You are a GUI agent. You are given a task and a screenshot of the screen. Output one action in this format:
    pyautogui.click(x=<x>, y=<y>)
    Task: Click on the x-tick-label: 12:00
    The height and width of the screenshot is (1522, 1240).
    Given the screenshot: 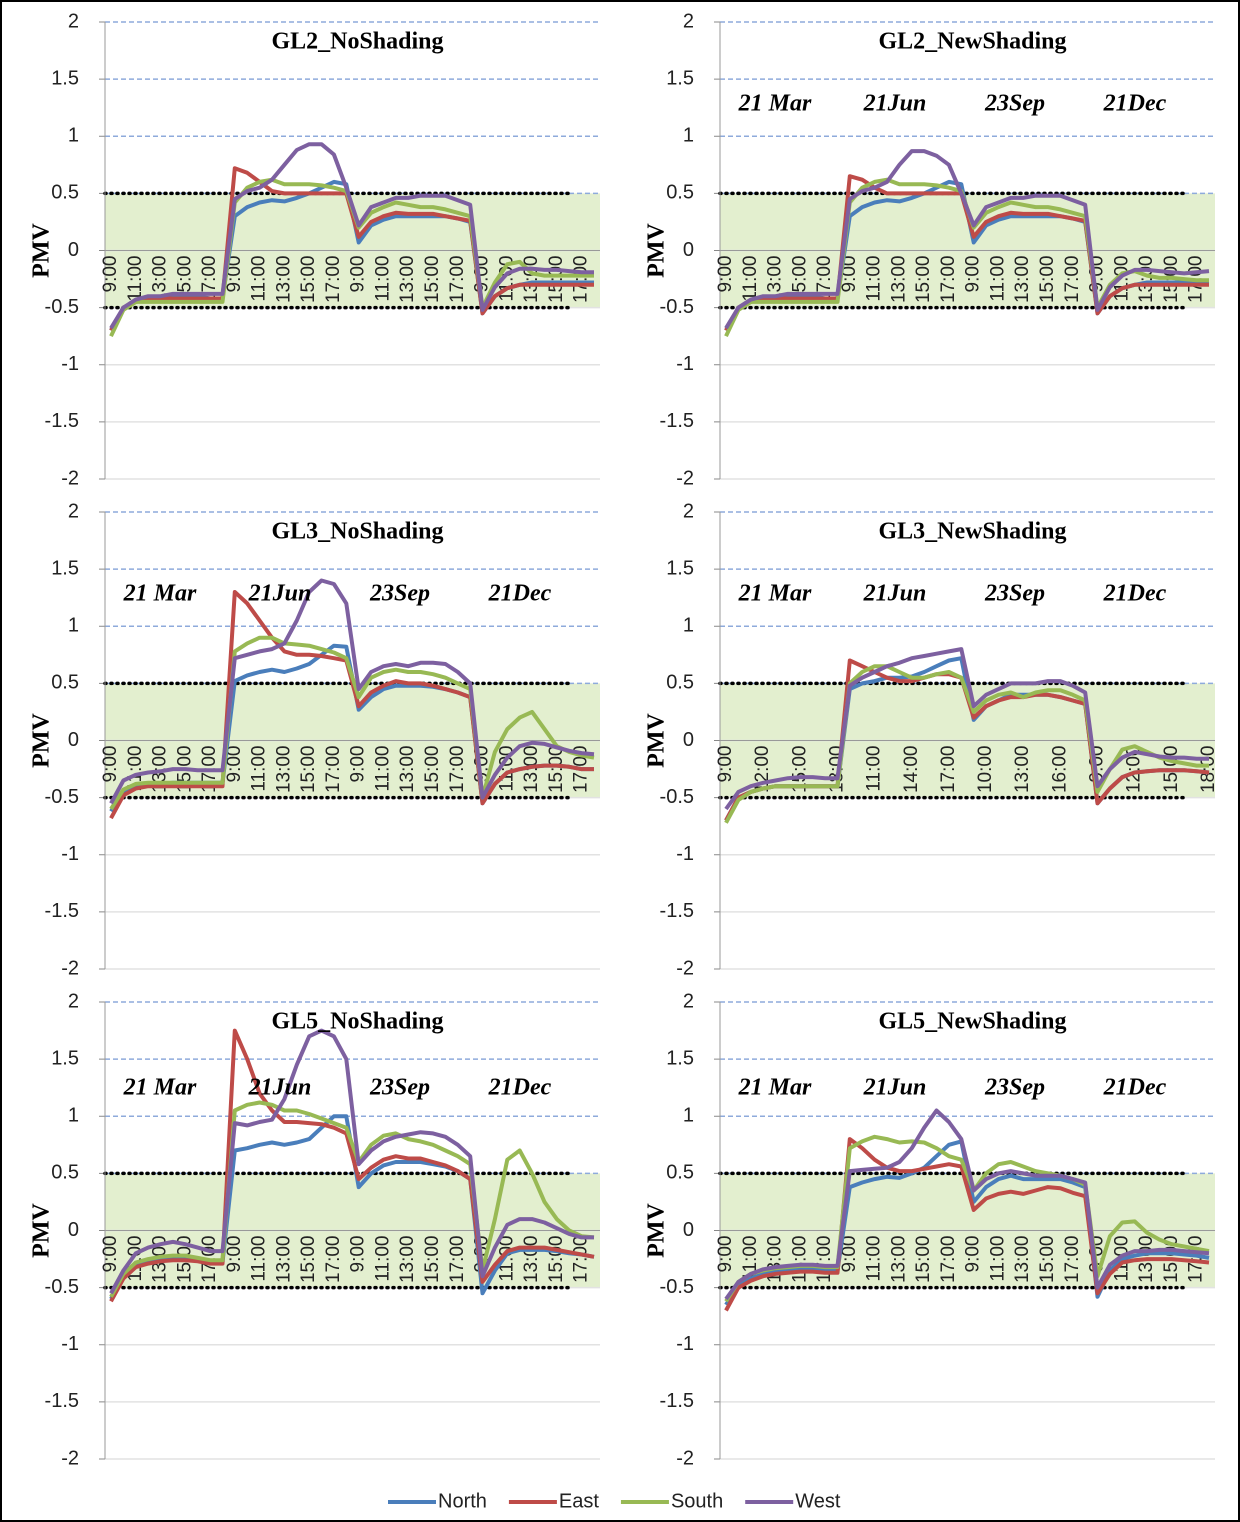 What is the action you would take?
    pyautogui.click(x=1134, y=770)
    